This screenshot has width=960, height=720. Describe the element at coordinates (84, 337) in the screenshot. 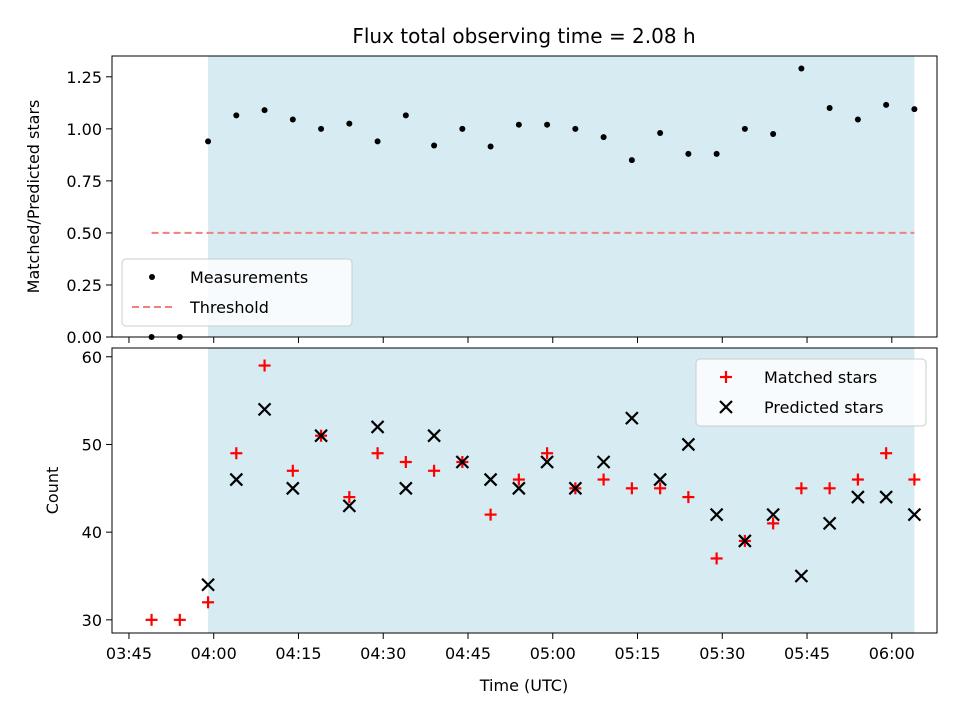

I see `y-tick-label: 0.00` at that location.